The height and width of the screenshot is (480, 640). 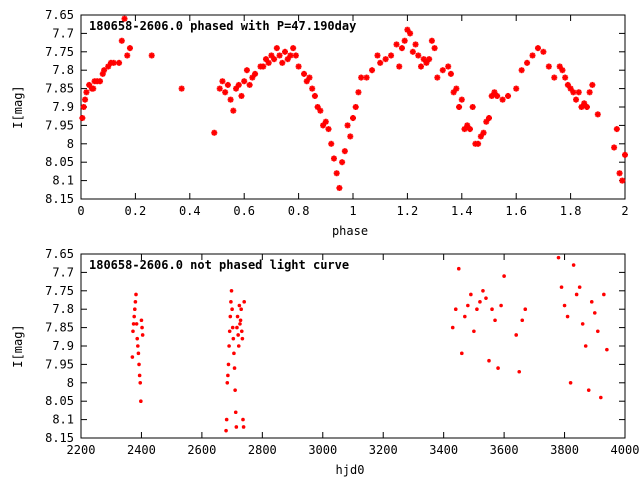 I want to click on unphased-y-tick-label: 7.95, so click(x=59, y=364).